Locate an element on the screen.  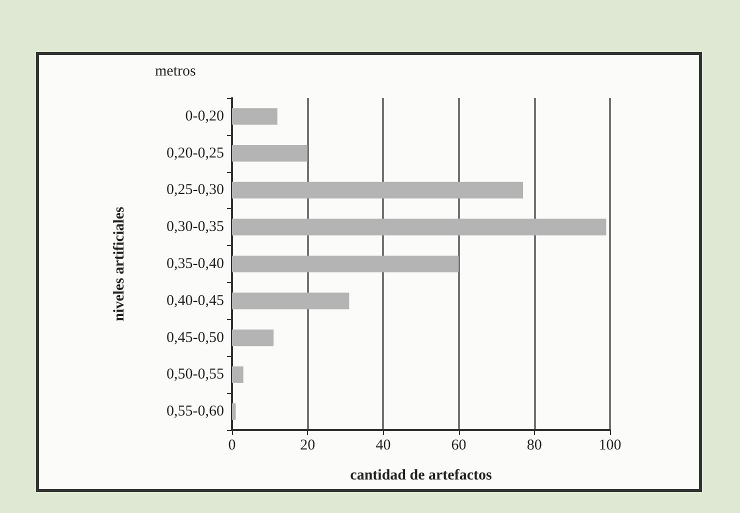
x-tick-label: 40 is located at coordinates (383, 446).